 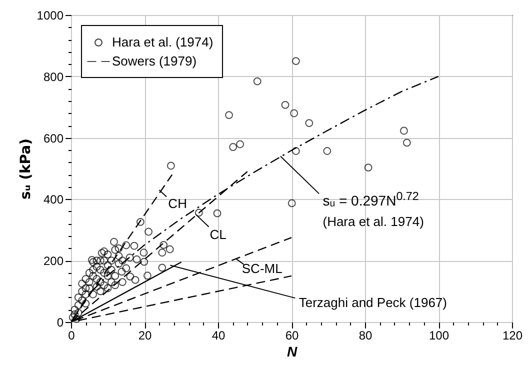 I want to click on x-axis-title: N, so click(x=292, y=352).